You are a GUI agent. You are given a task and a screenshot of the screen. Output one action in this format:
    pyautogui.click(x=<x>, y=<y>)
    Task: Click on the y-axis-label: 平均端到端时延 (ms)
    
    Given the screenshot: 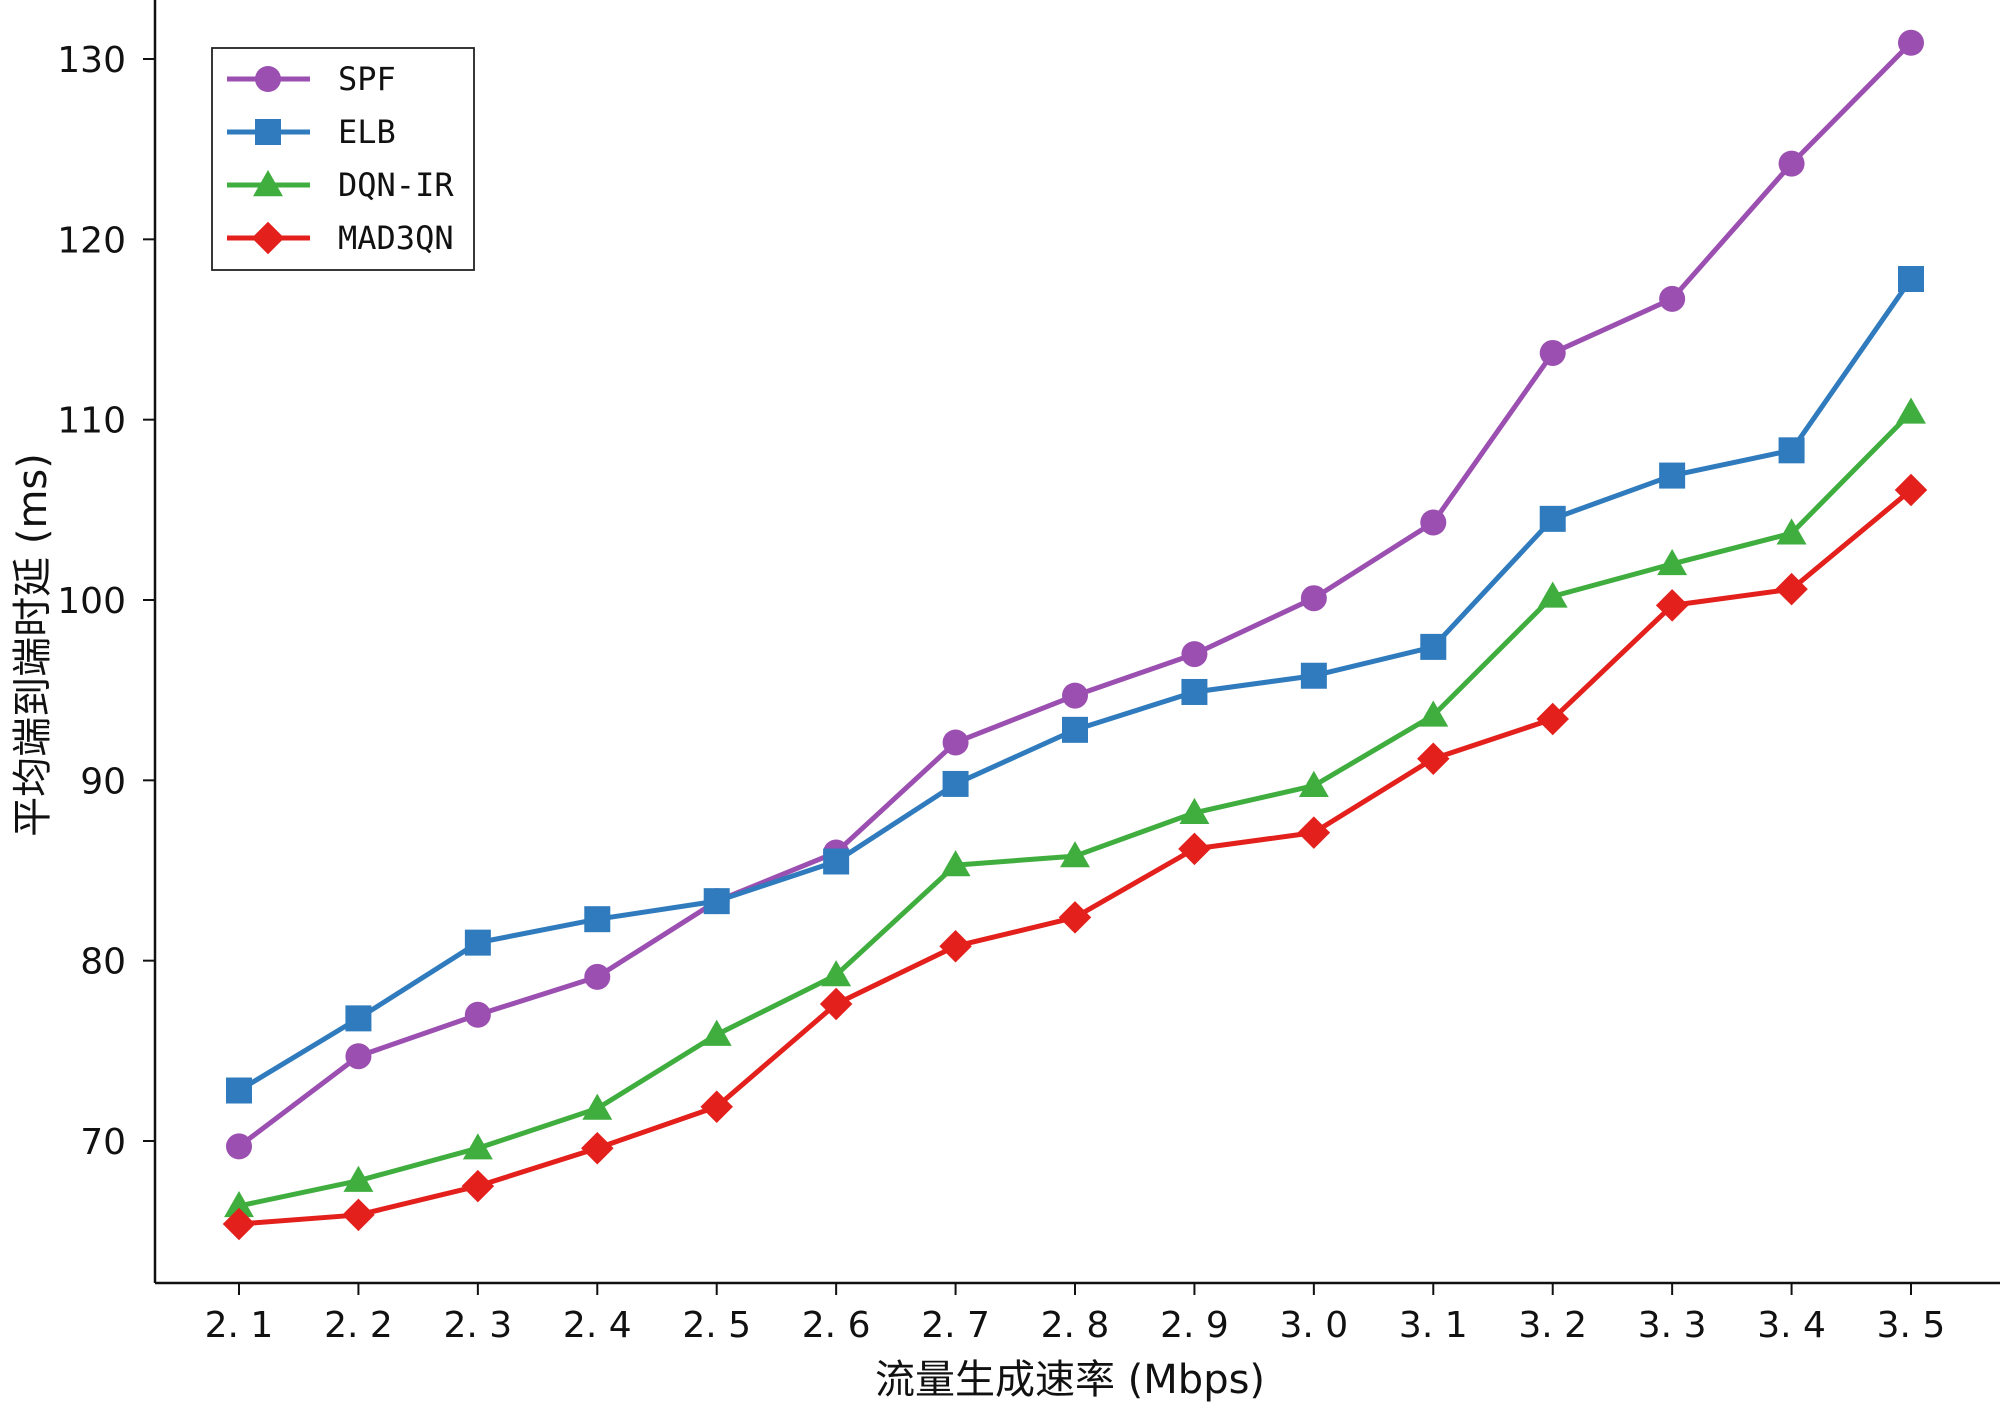 What is the action you would take?
    pyautogui.click(x=33, y=645)
    